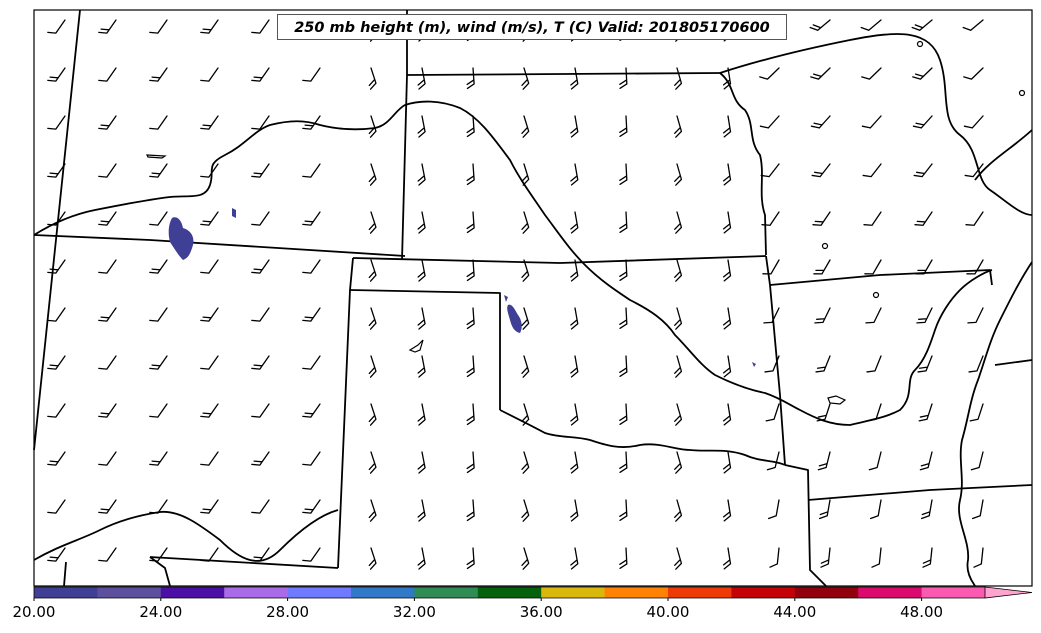 This screenshot has width=1041, height=633. What do you see at coordinates (794, 612) in the screenshot?
I see `colorbar-tick-label: 44.00` at bounding box center [794, 612].